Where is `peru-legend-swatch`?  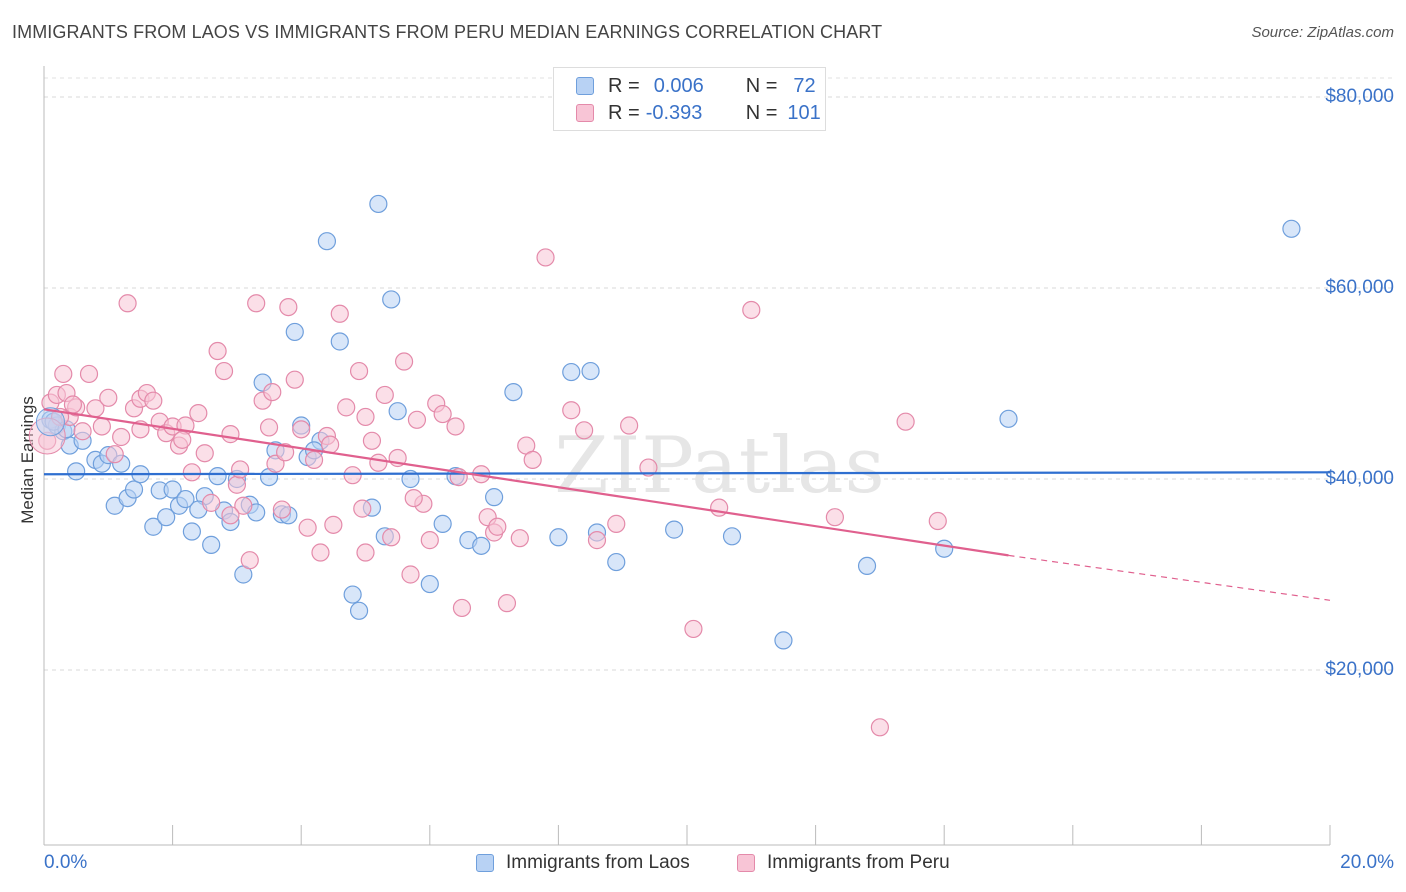 peru-legend-swatch is located at coordinates (746, 863).